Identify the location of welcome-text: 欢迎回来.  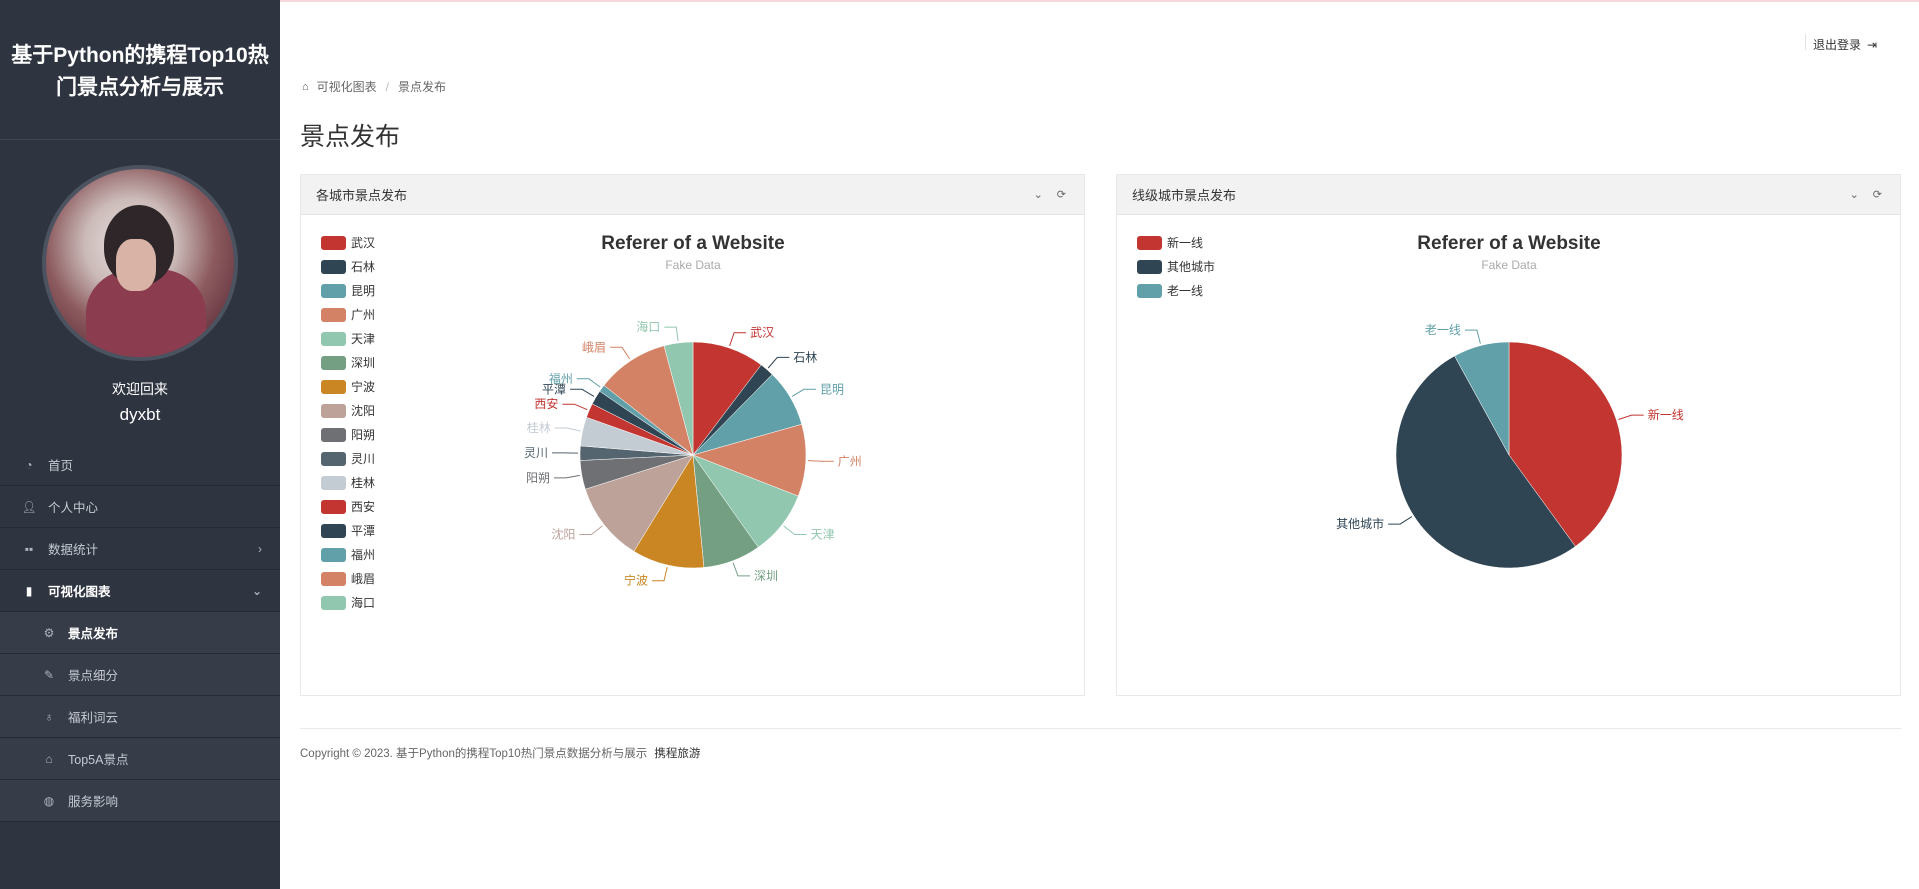
(140, 389).